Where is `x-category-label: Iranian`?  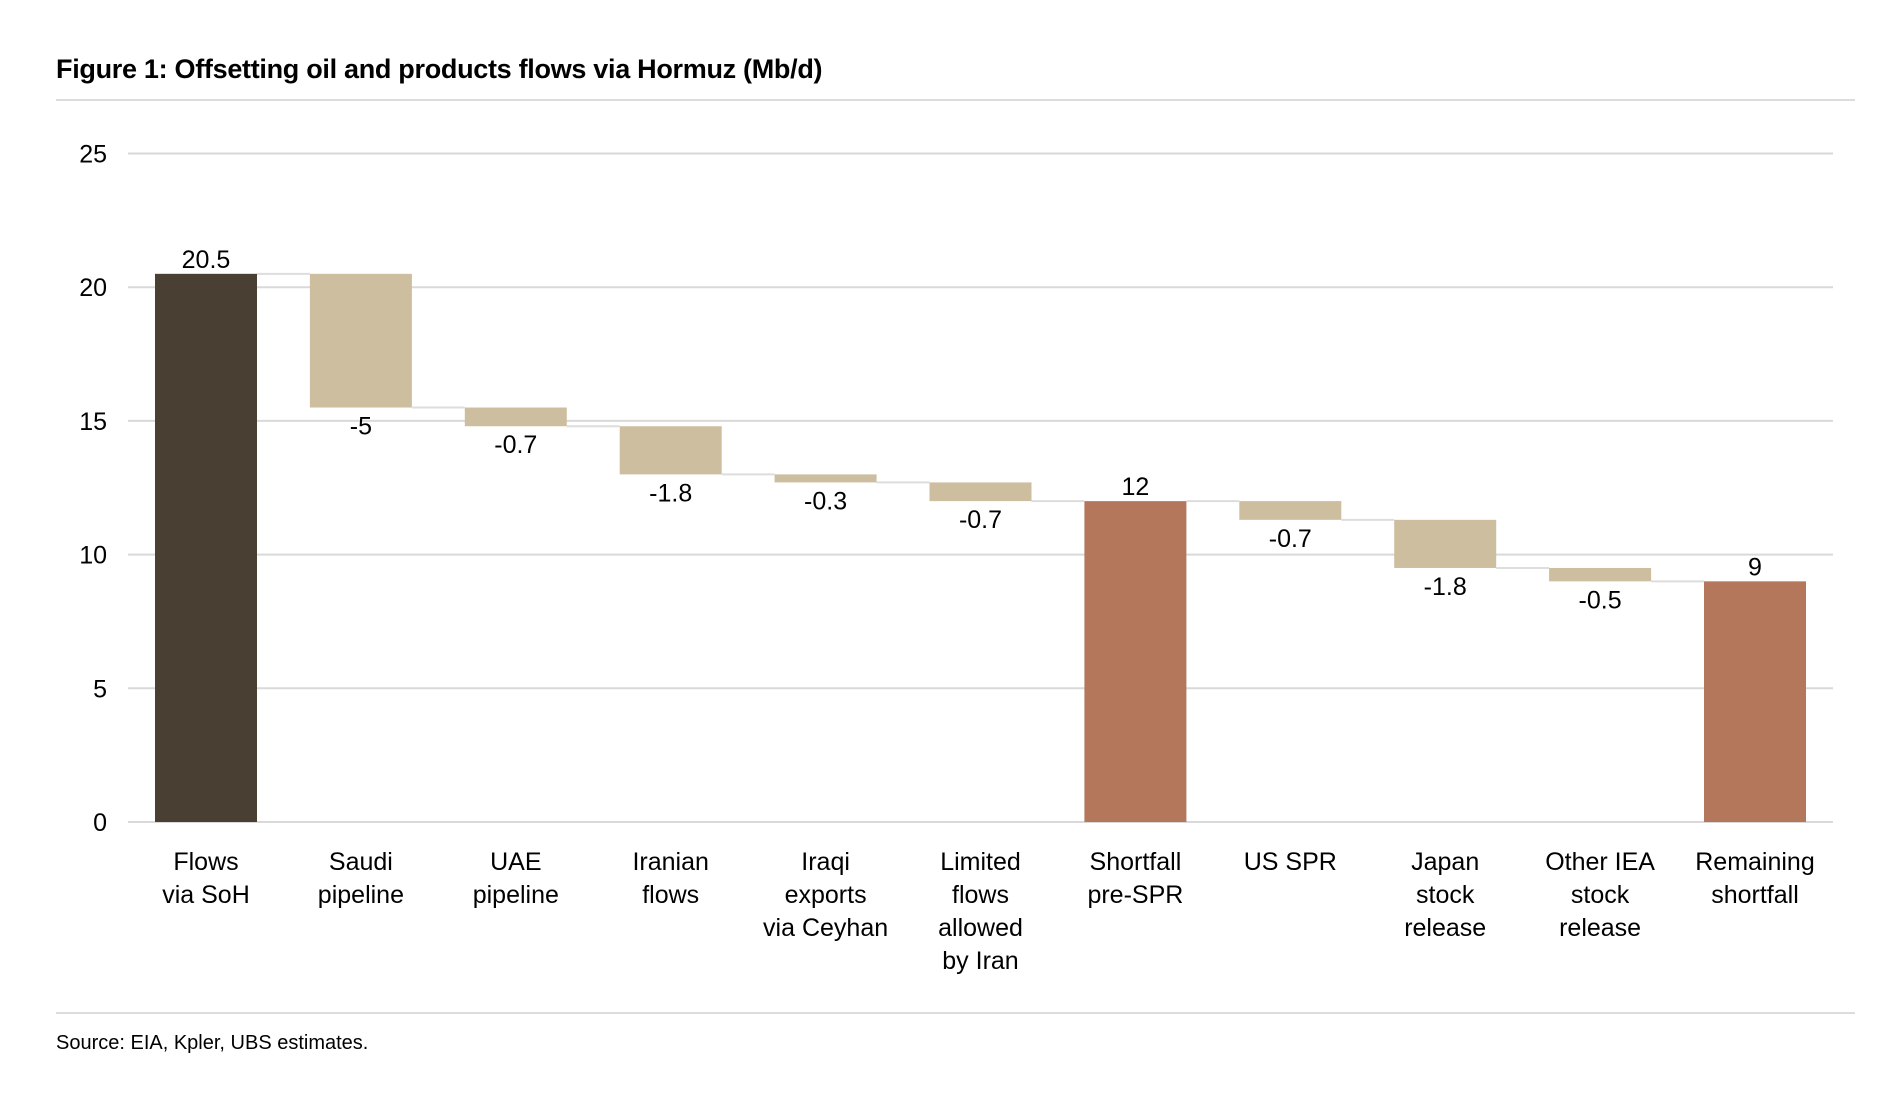
x-category-label: Iranian is located at coordinates (670, 862).